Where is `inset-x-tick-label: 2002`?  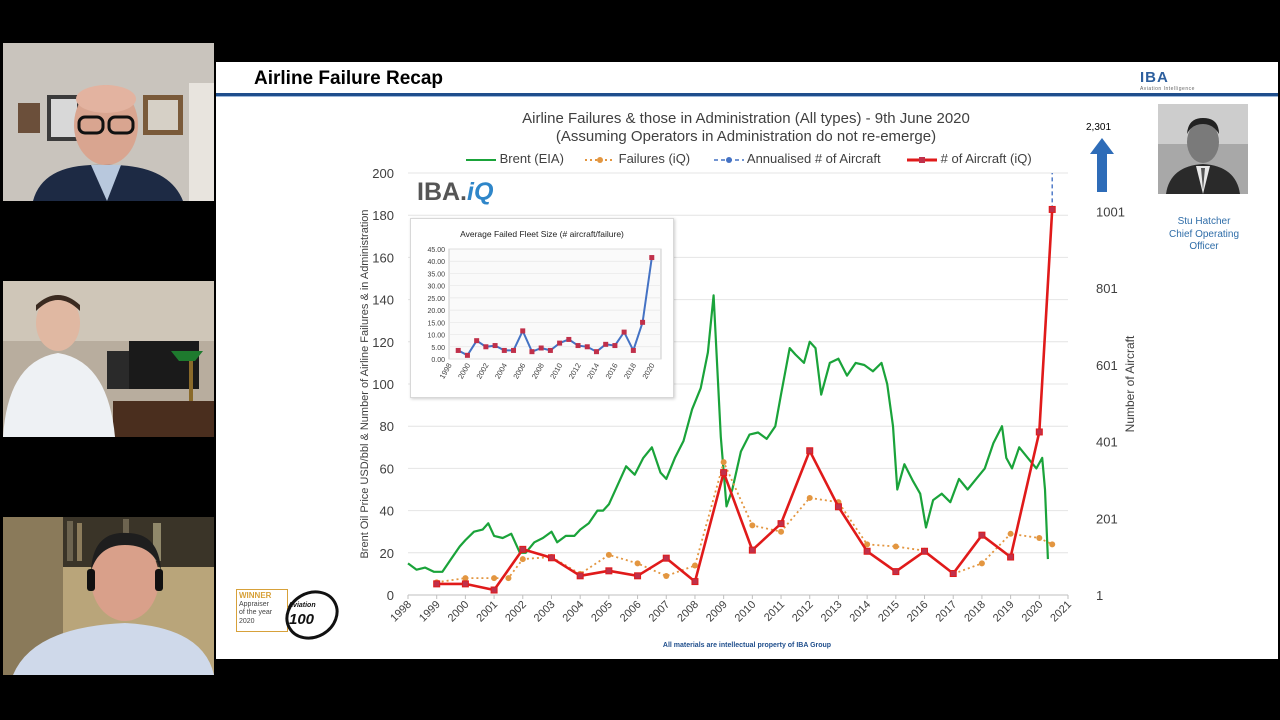
inset-x-tick-label: 2002 is located at coordinates (482, 371).